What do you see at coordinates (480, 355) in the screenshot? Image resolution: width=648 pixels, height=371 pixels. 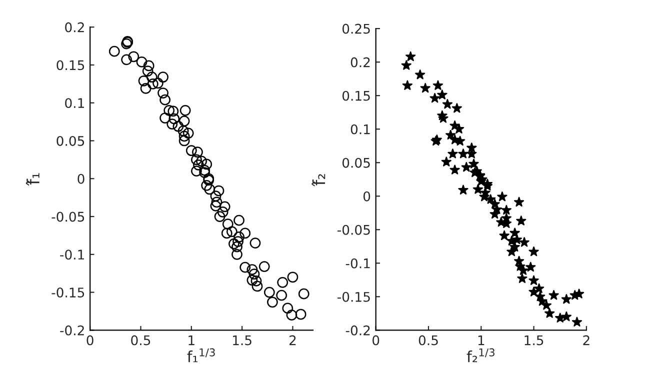 I see `x-axis-title: f₂$^{1/3}$` at bounding box center [480, 355].